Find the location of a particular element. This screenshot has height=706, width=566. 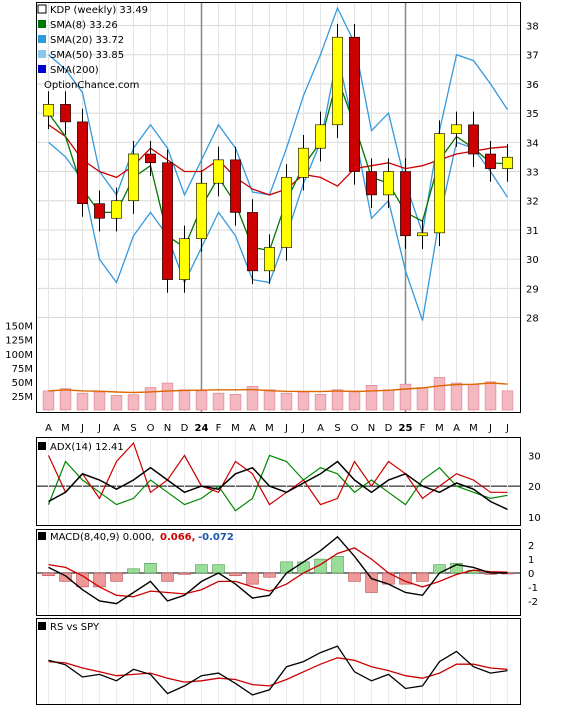

adx-line is located at coordinates (278, 485).